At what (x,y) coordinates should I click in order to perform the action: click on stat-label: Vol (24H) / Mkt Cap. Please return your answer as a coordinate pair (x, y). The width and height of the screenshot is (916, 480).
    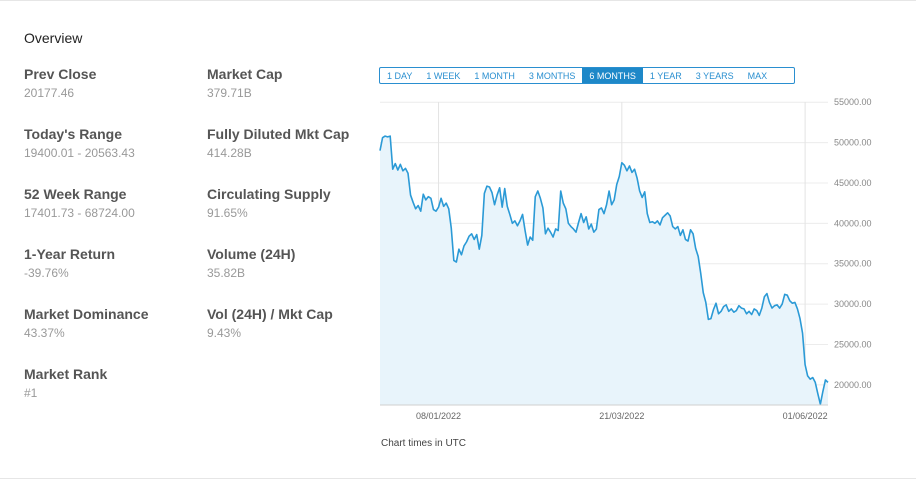
    Looking at the image, I should click on (270, 314).